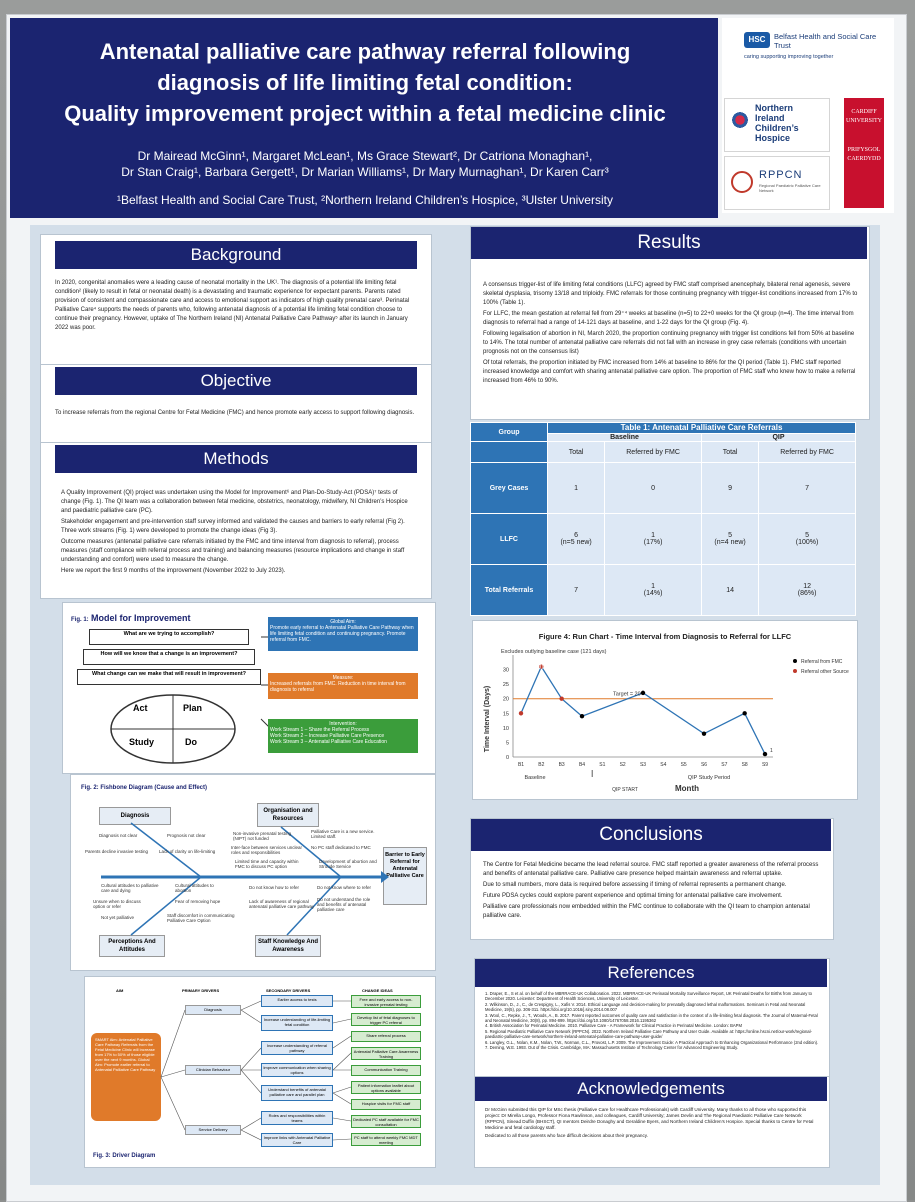 Image resolution: width=915 pixels, height=1202 pixels. I want to click on chart-ylabel: Time Interval (Days), so click(487, 719).